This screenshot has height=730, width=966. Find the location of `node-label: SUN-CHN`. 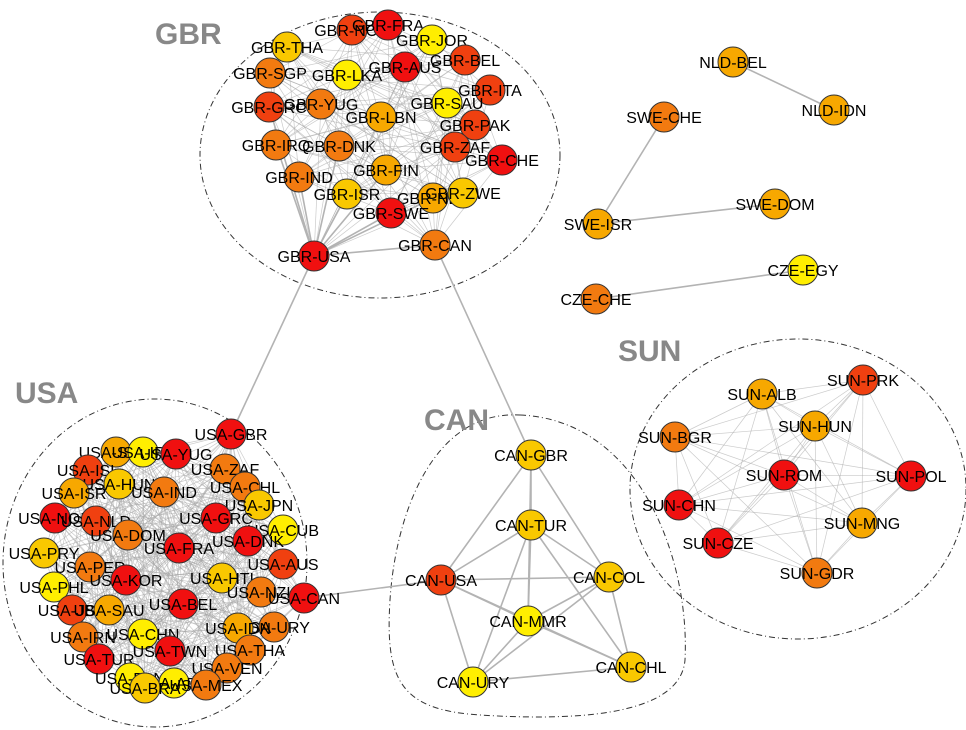

node-label: SUN-CHN is located at coordinates (679, 506).